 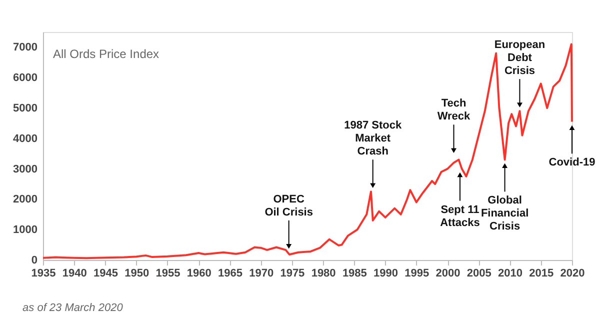 What do you see at coordinates (25, 200) in the screenshot?
I see `y-tick-label: 2000` at bounding box center [25, 200].